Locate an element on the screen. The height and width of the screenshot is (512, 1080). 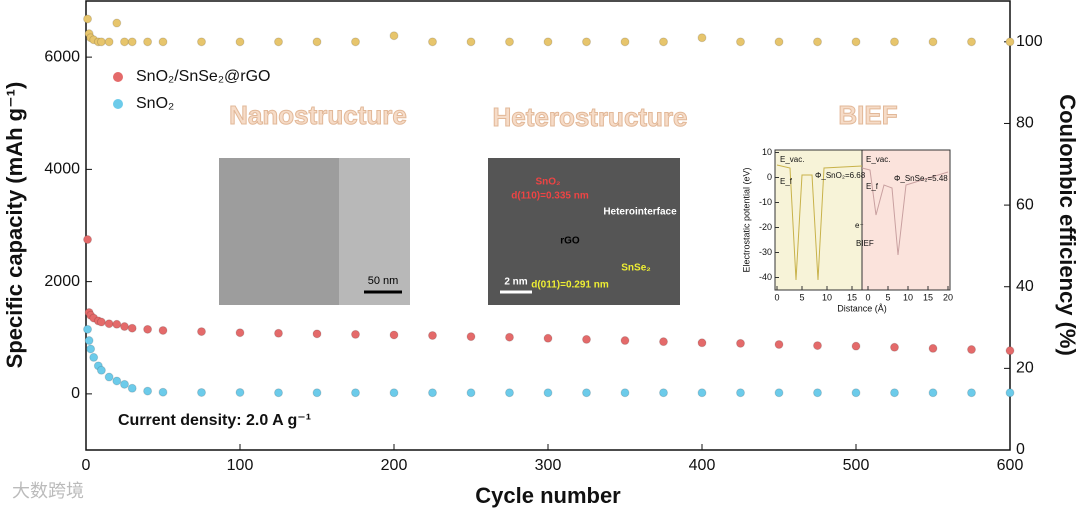
dft-curve is located at coordinates (819, 222).